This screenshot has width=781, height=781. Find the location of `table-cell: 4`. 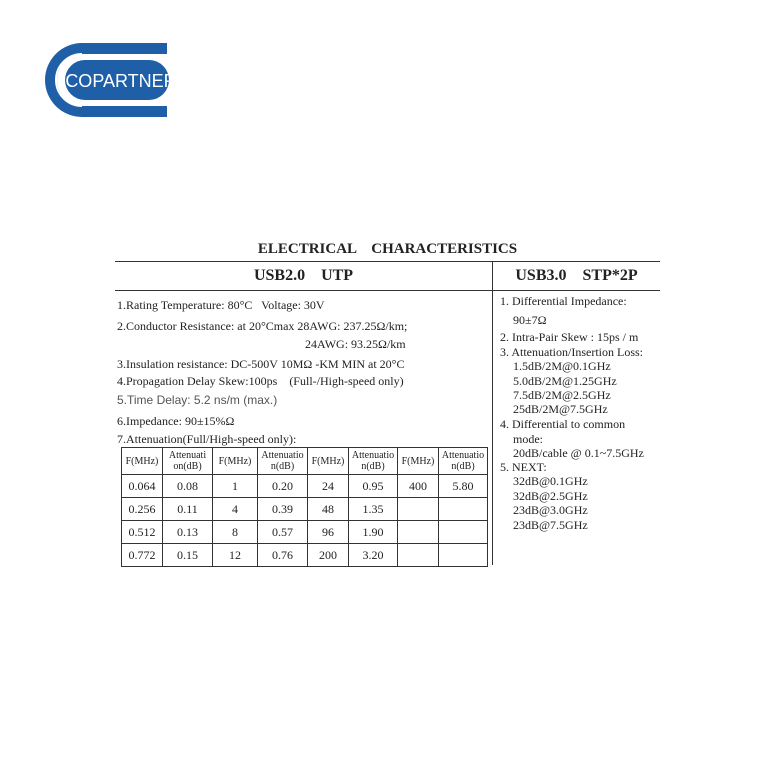

table-cell: 4 is located at coordinates (235, 509).